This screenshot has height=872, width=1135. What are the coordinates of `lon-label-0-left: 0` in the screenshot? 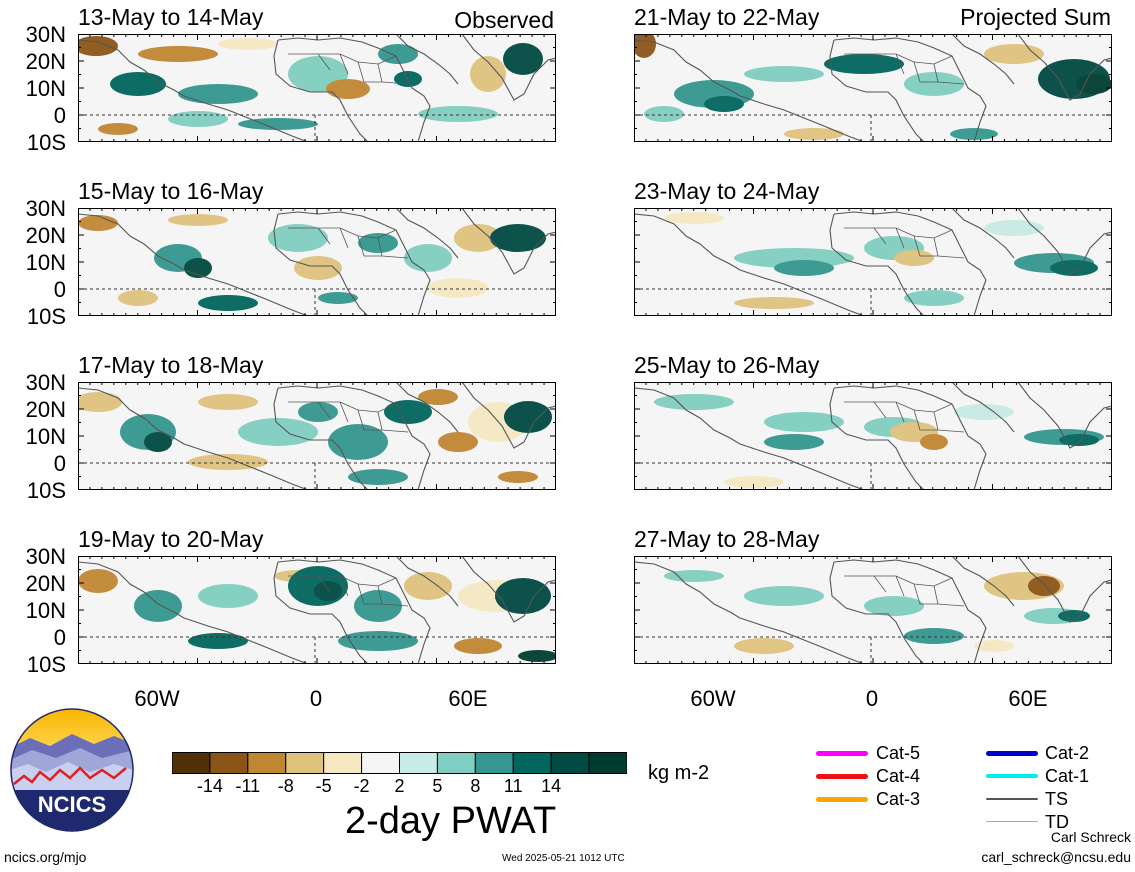 It's located at (316, 698).